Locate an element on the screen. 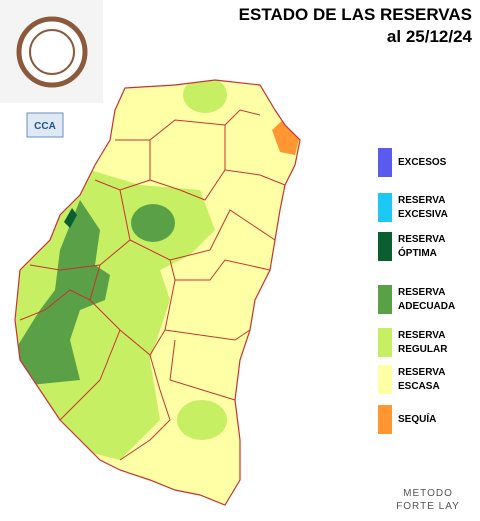 The image size is (480, 521). logo is located at coordinates (52, 52).